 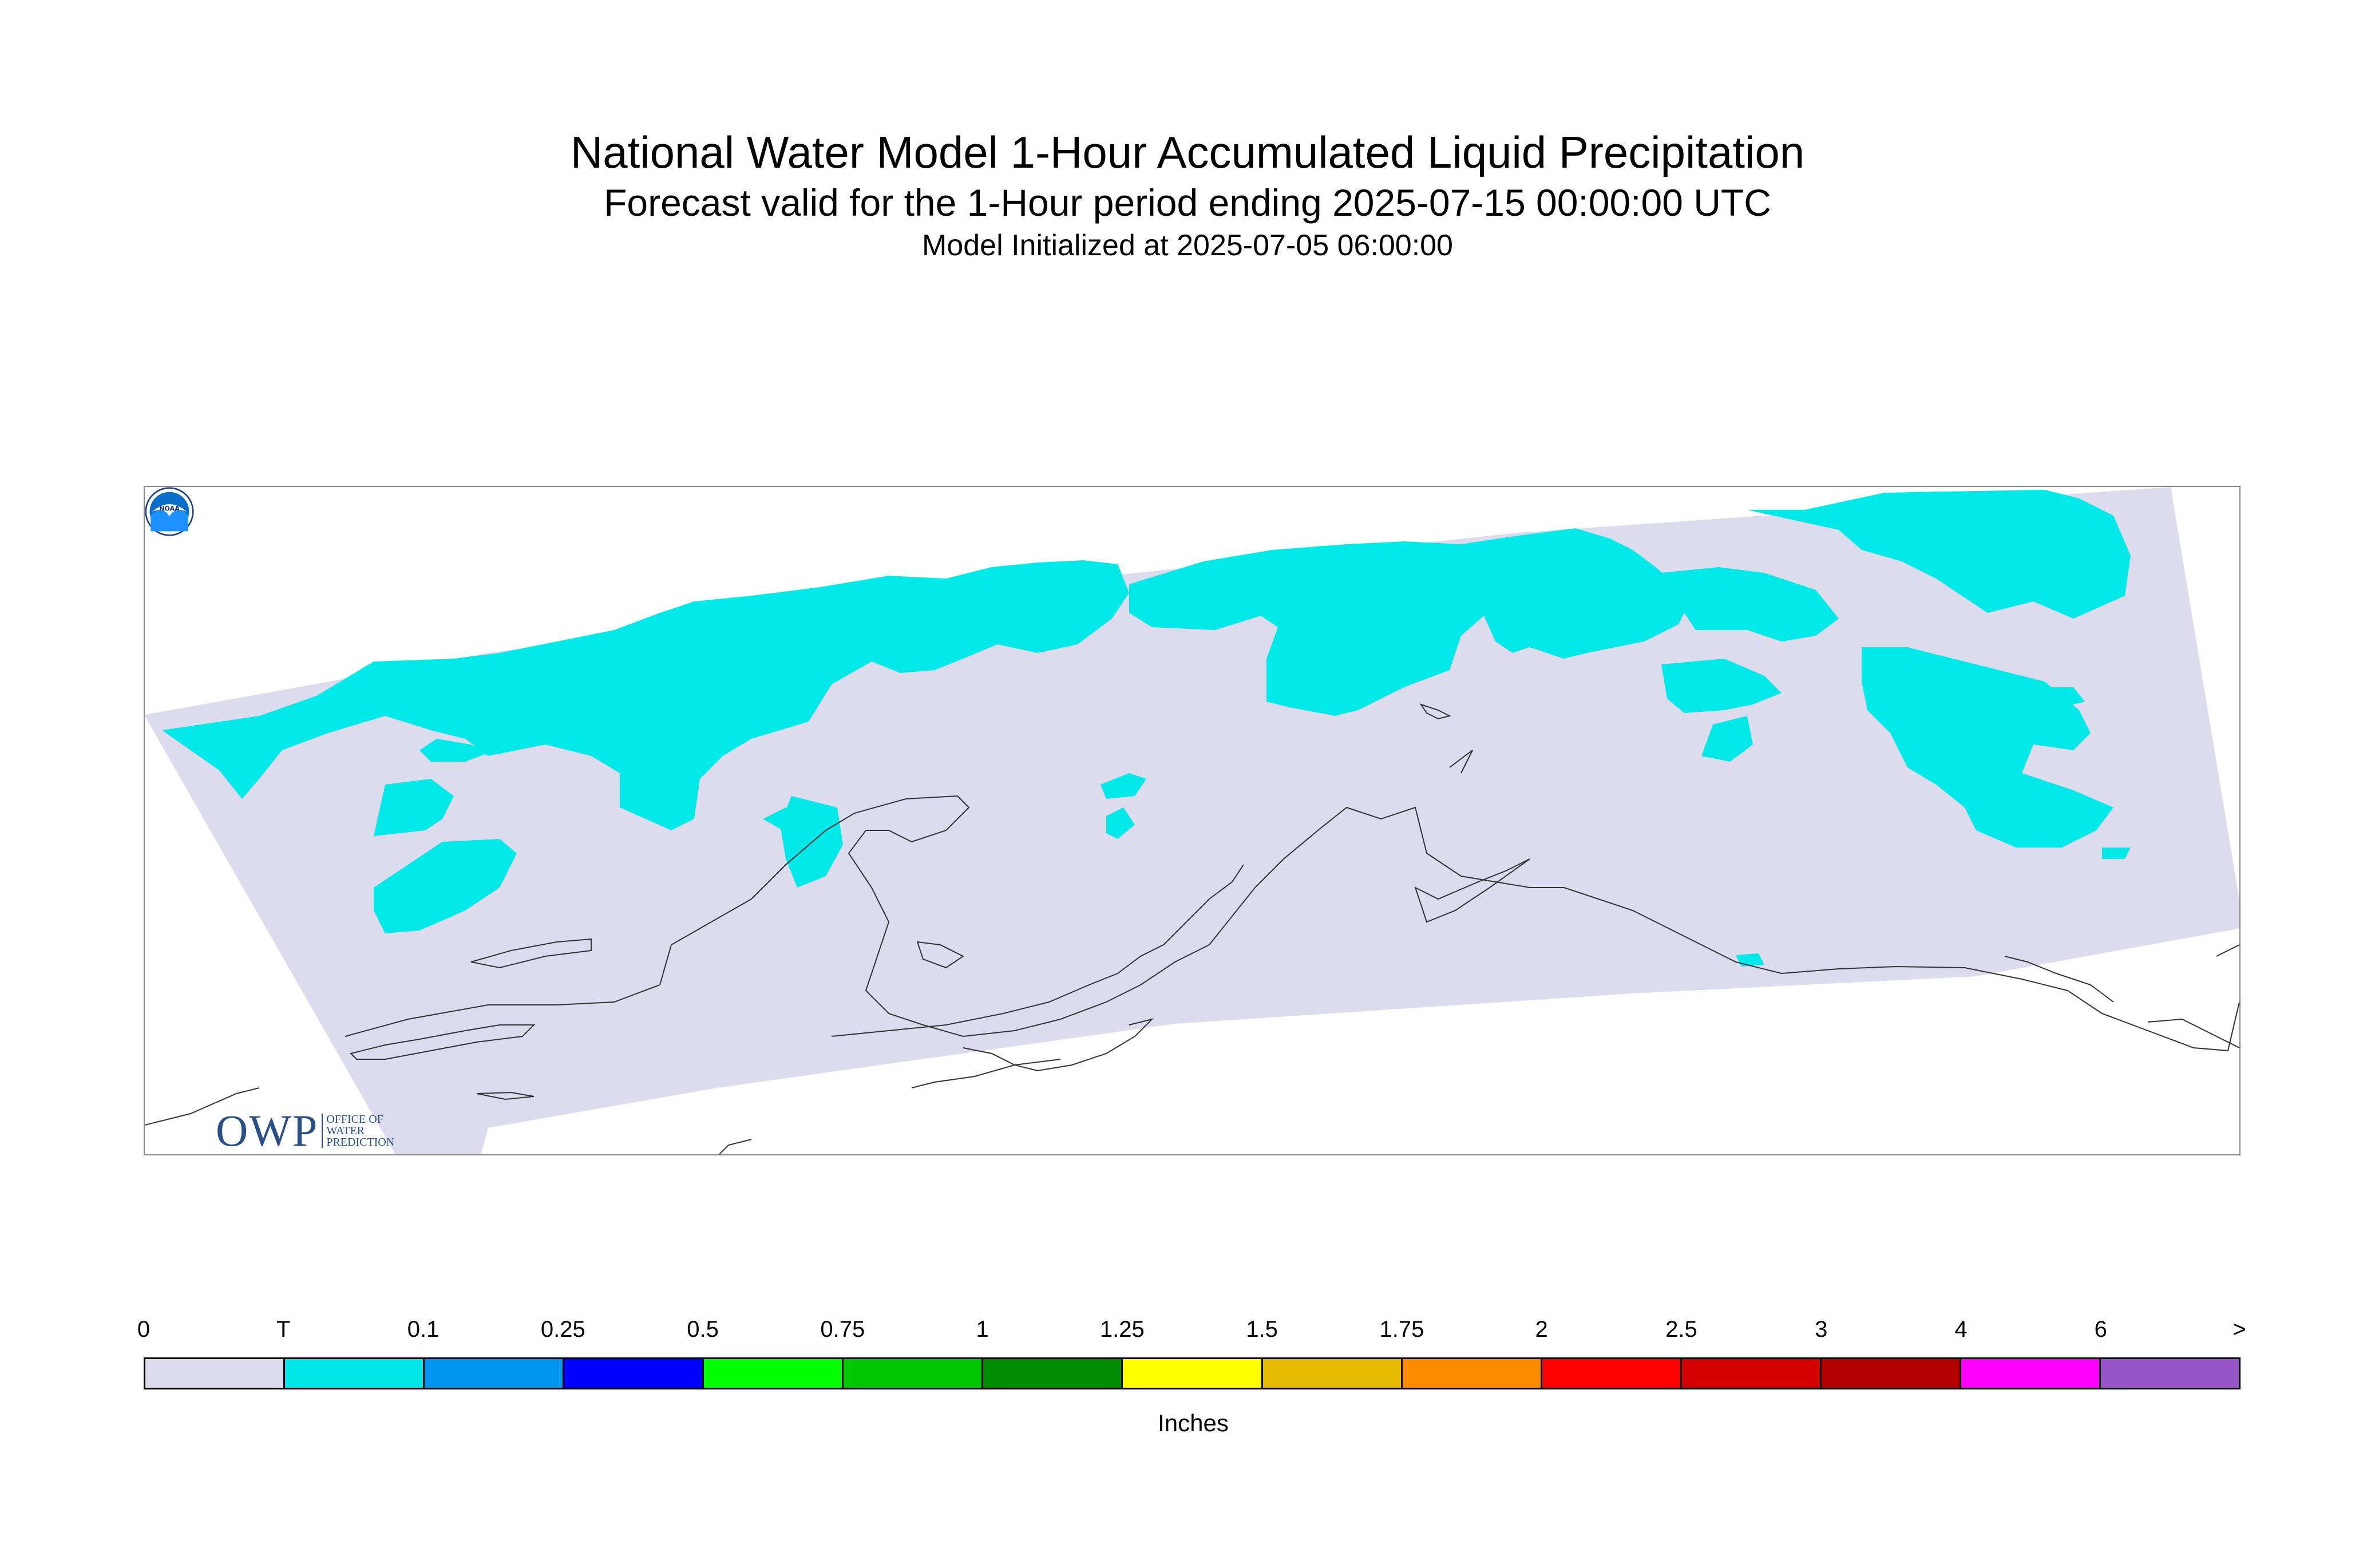 I want to click on model-init-line: Model Initialized at 2025-07-05 06:00:00, so click(x=1187, y=245).